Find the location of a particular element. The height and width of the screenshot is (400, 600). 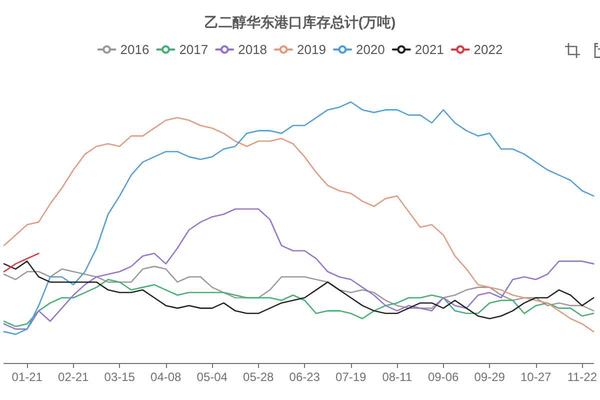

x-tick-label: 01-21 is located at coordinates (27, 377).